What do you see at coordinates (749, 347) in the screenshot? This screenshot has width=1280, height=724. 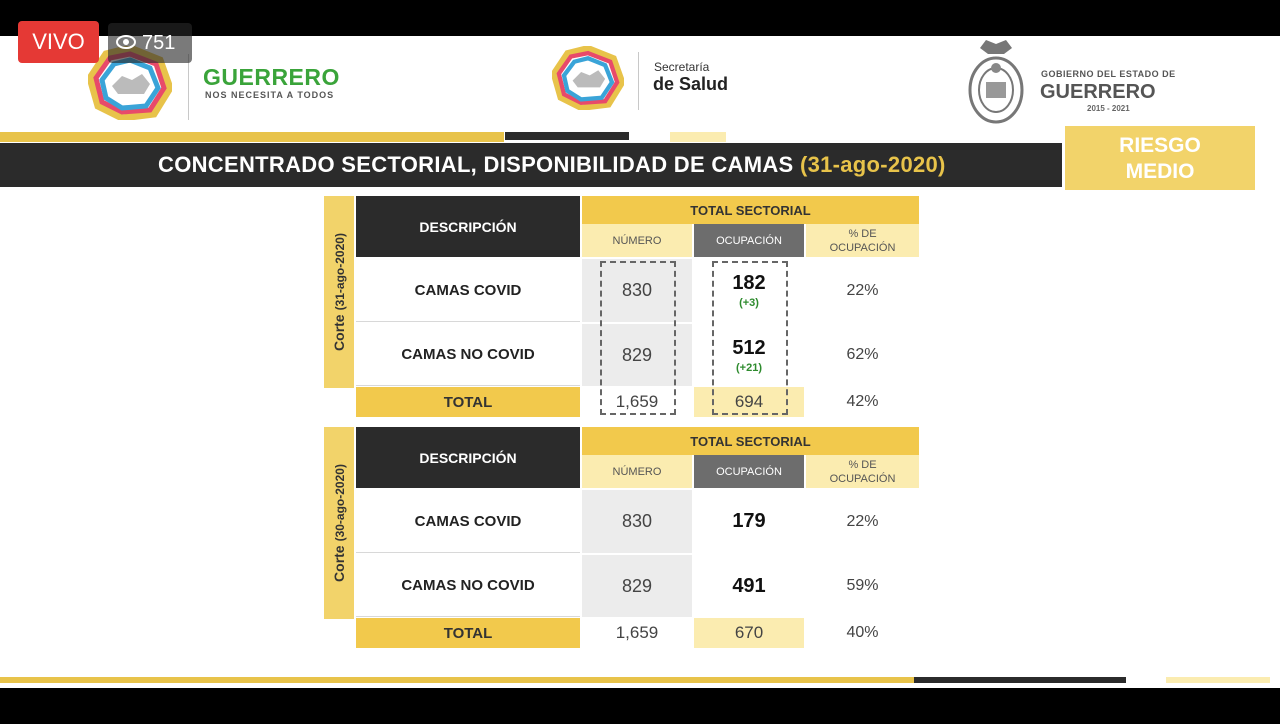 I see `occupancy-value: 512` at bounding box center [749, 347].